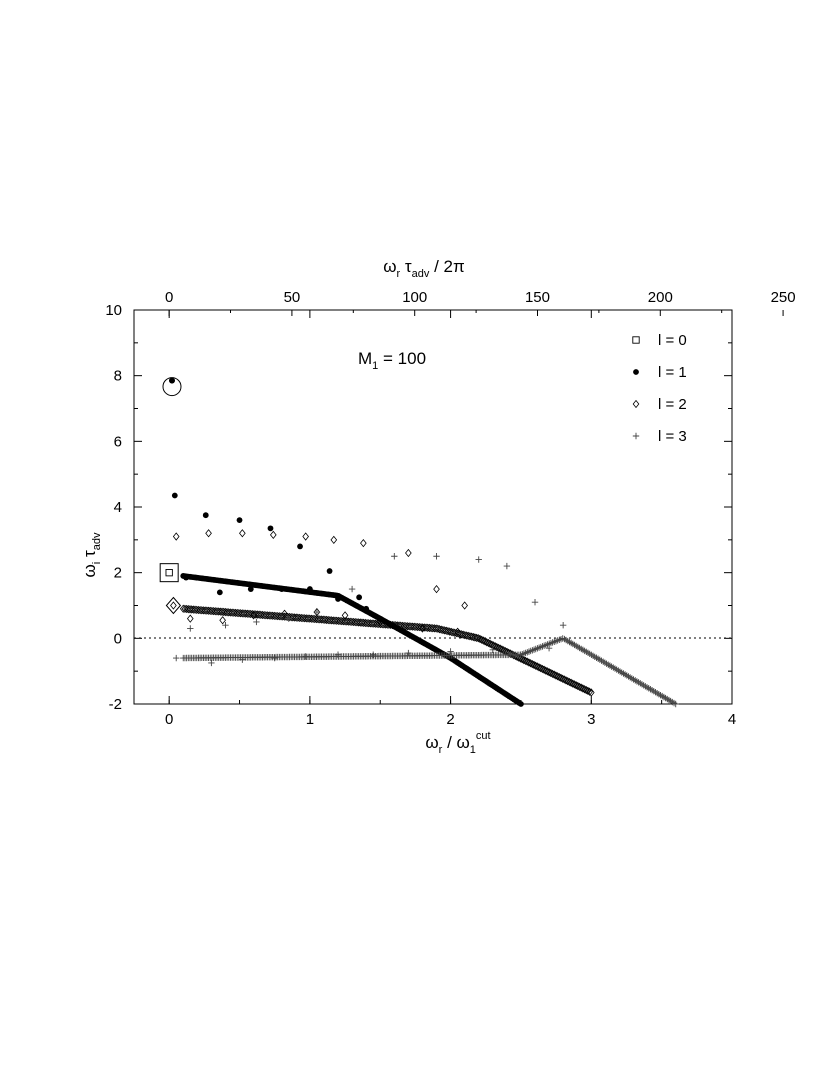 Image resolution: width=830 pixels, height=1075 pixels. What do you see at coordinates (457, 743) in the screenshot?
I see `x-axis-title: ωr / ω1cut` at bounding box center [457, 743].